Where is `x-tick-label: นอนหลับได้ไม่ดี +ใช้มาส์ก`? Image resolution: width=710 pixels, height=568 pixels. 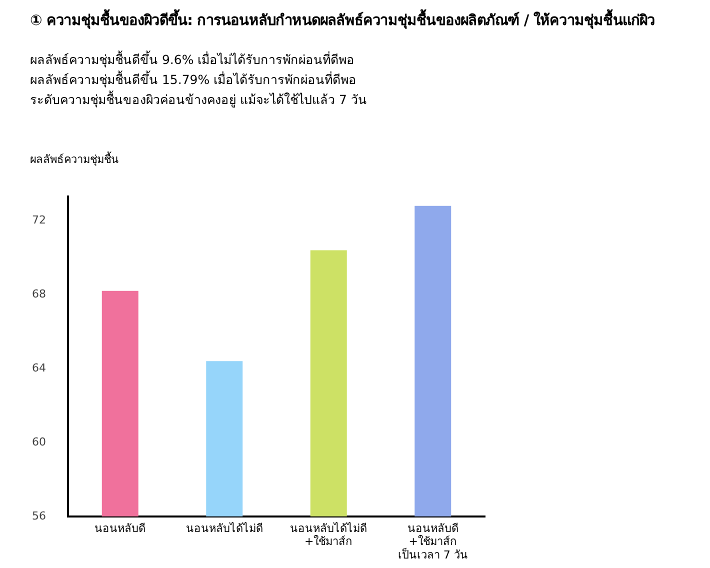
x-tick-label: นอนหลับได้ไม่ดี +ใช้มาส์ก is located at coordinates (329, 535).